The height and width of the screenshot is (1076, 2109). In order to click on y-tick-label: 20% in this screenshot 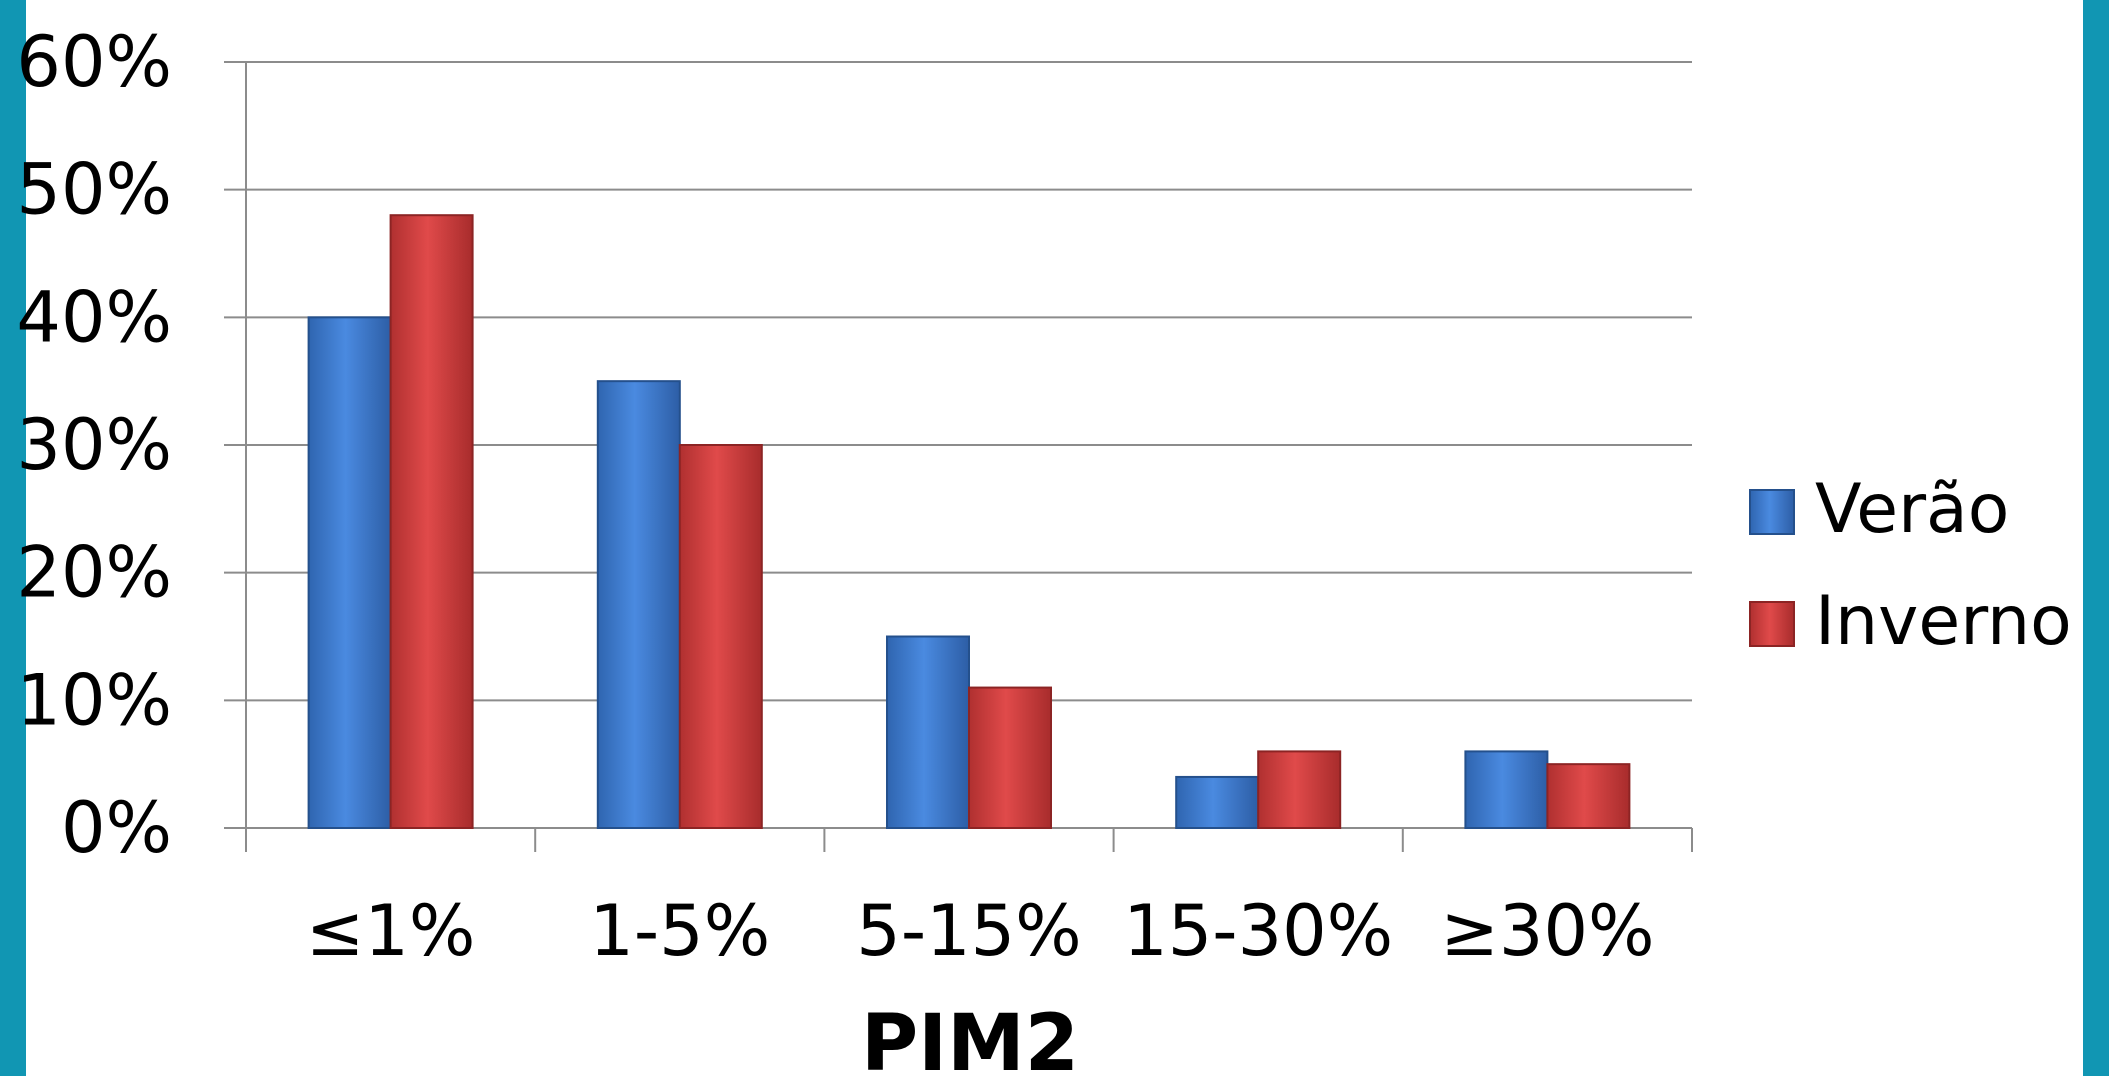, I will do `click(94, 573)`.